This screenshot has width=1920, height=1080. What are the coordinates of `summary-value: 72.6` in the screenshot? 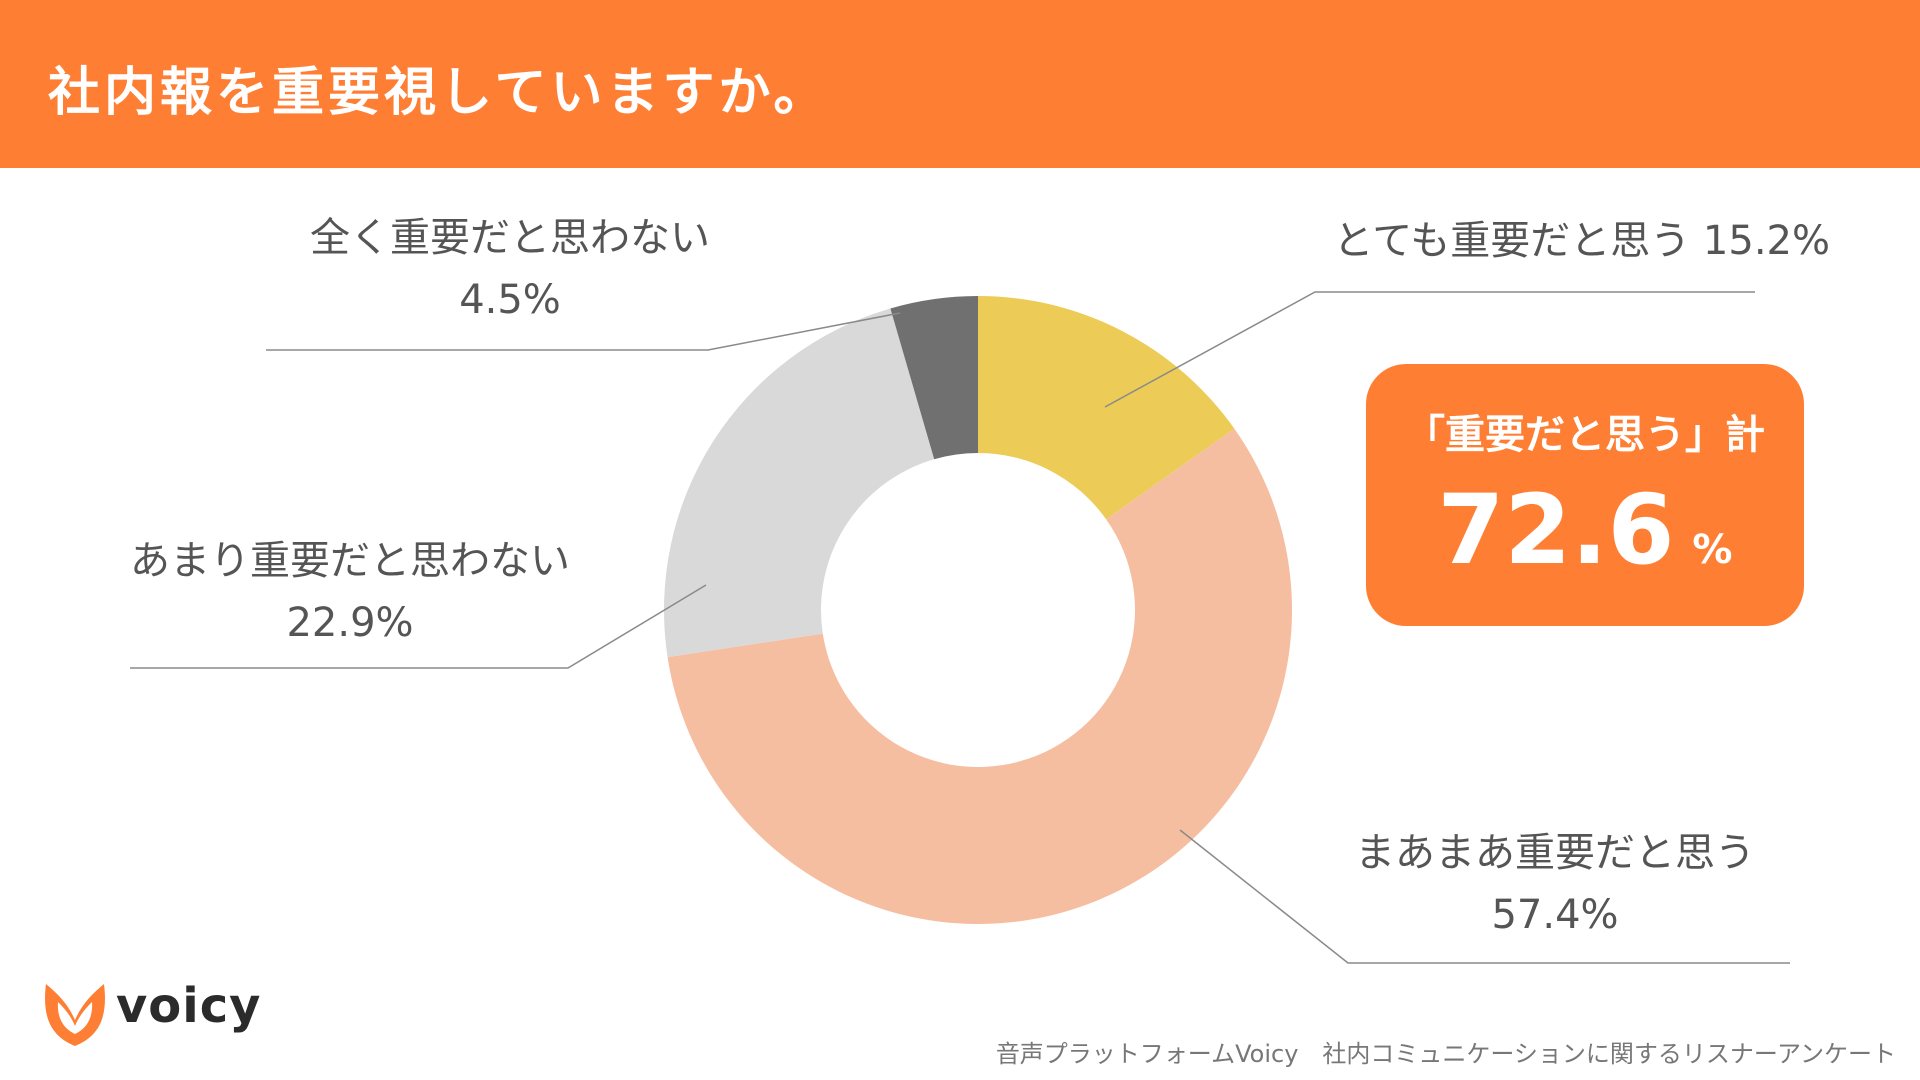 It's located at (1556, 530).